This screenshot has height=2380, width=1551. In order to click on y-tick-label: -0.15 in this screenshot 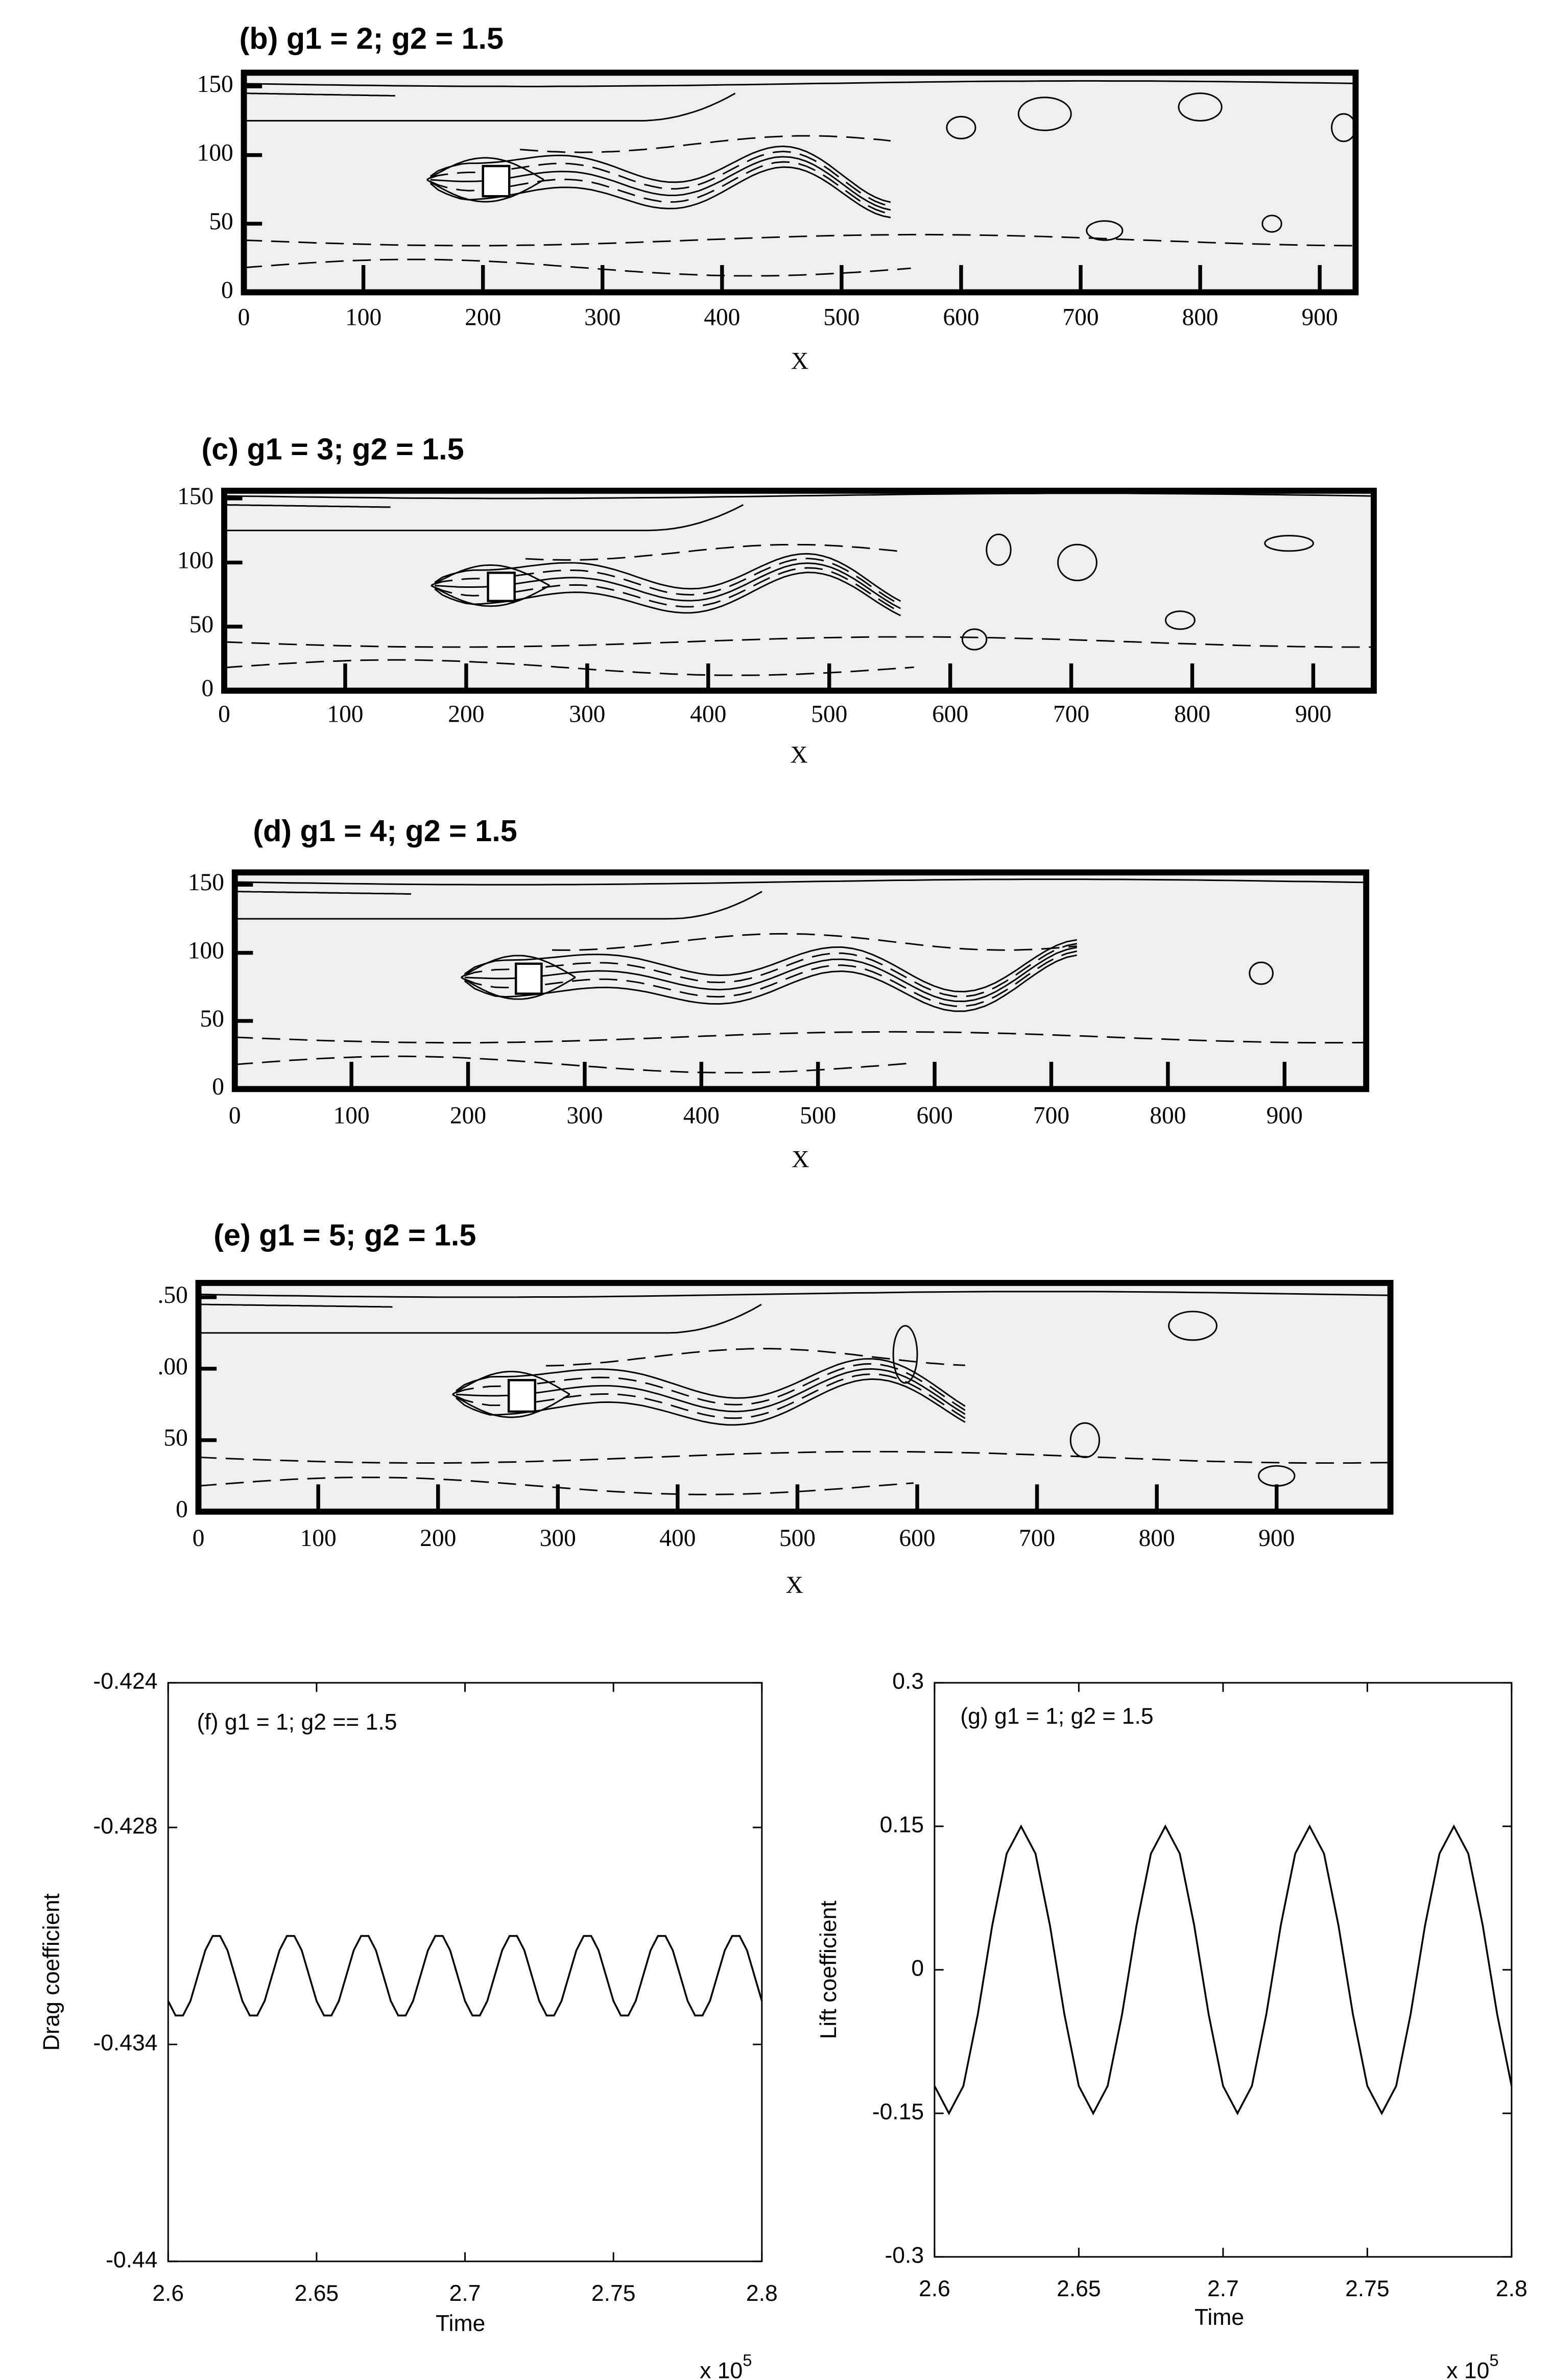, I will do `click(898, 2112)`.